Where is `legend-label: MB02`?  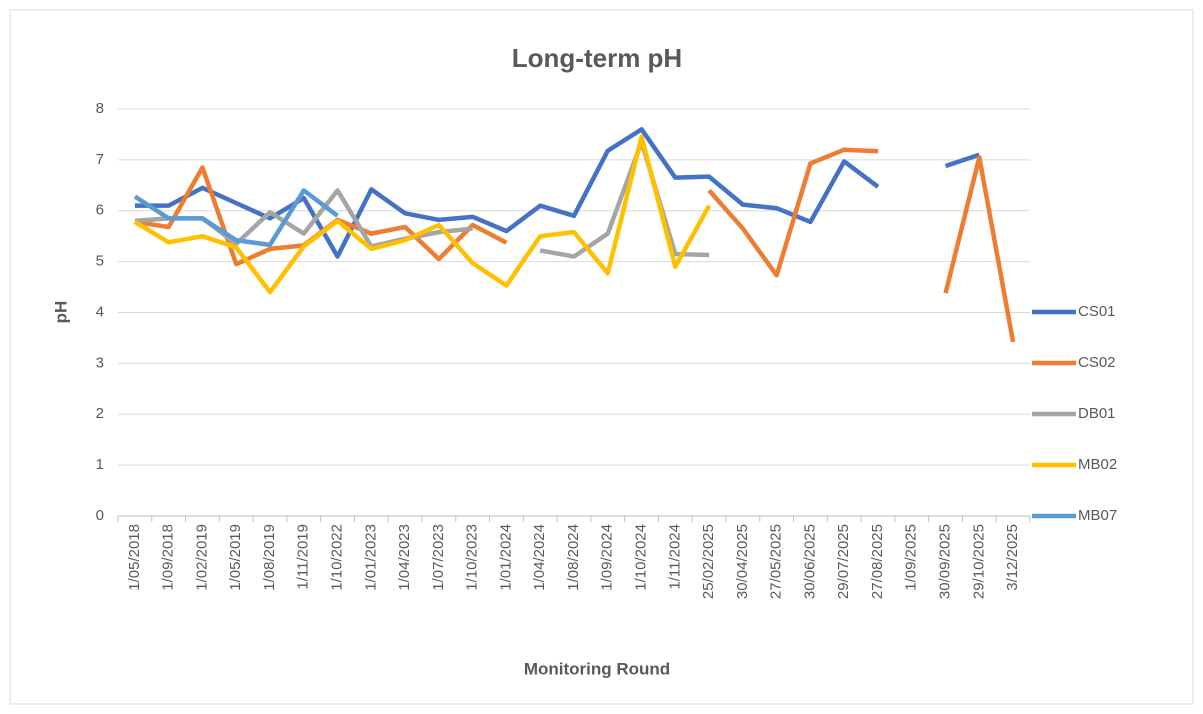
legend-label: MB02 is located at coordinates (1097, 464).